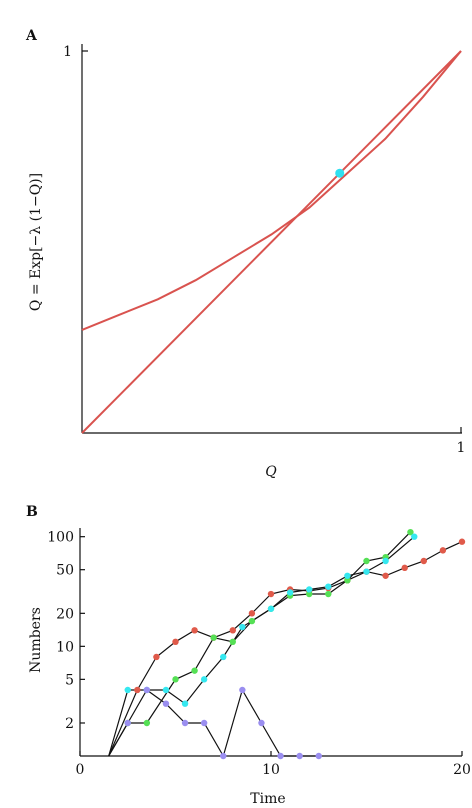 This screenshot has width=472, height=808. I want to click on panel-b-letter: B, so click(32, 512).